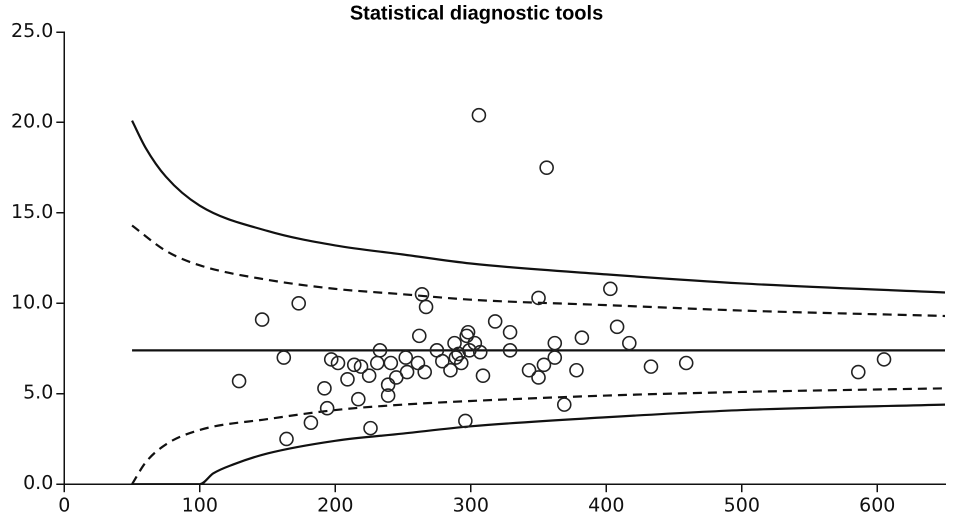 Image resolution: width=955 pixels, height=525 pixels. Describe the element at coordinates (470, 505) in the screenshot. I see `x-tick-label: 300` at that location.